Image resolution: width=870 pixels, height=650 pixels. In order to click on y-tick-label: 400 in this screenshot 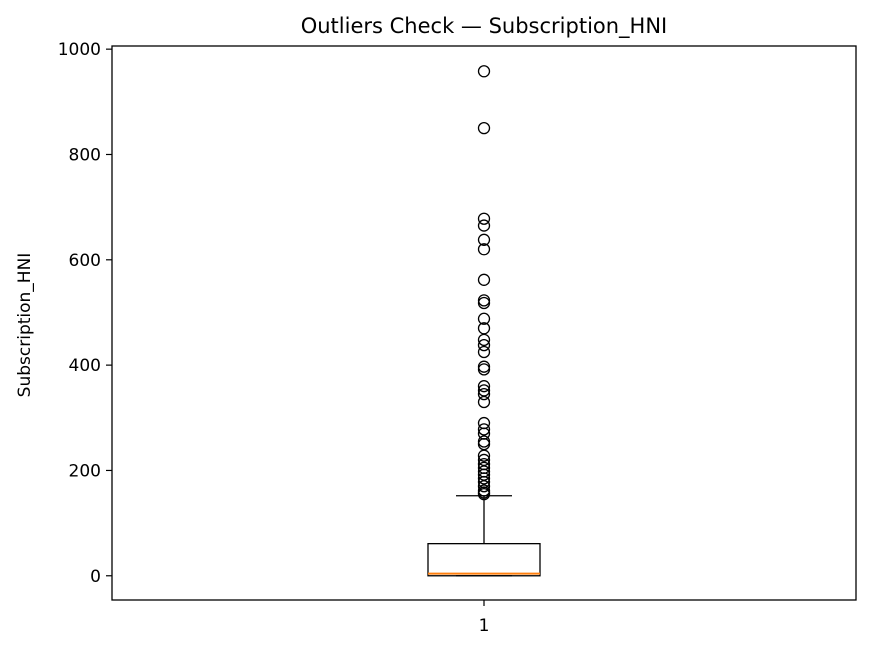, I will do `click(85, 366)`.